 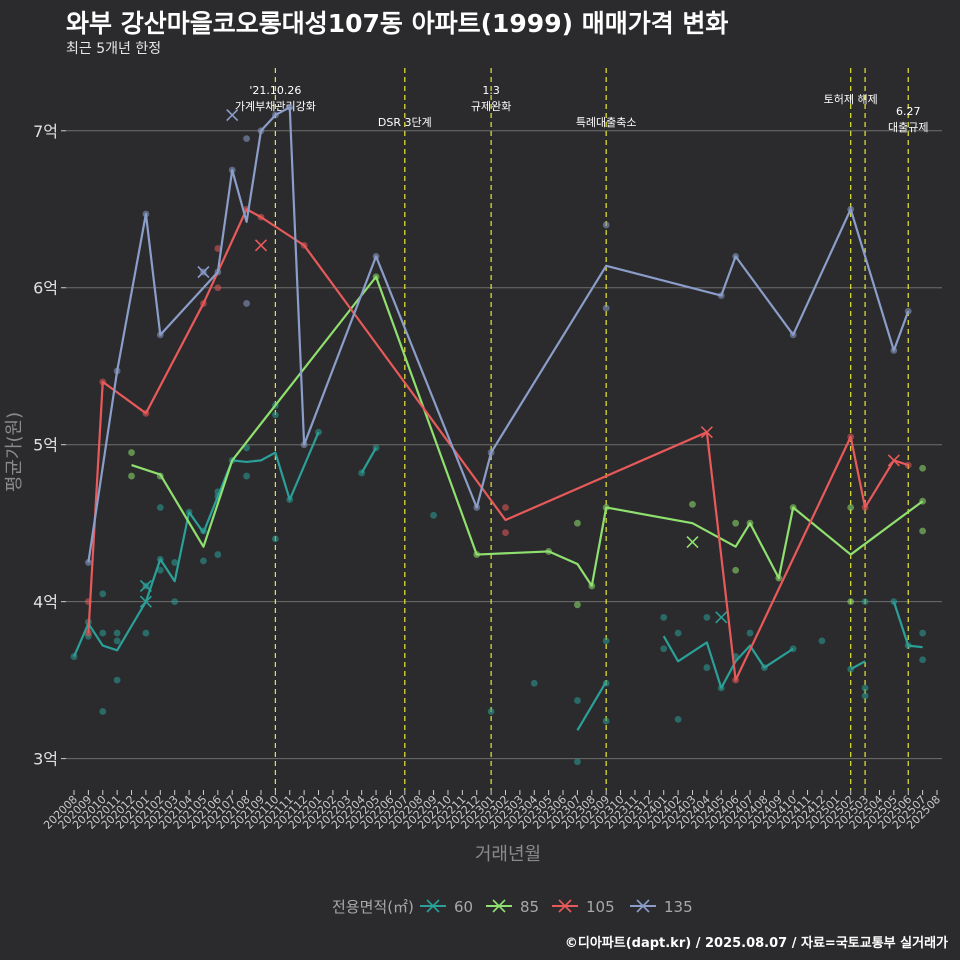 I want to click on legend-item-60: 60, so click(x=446, y=907).